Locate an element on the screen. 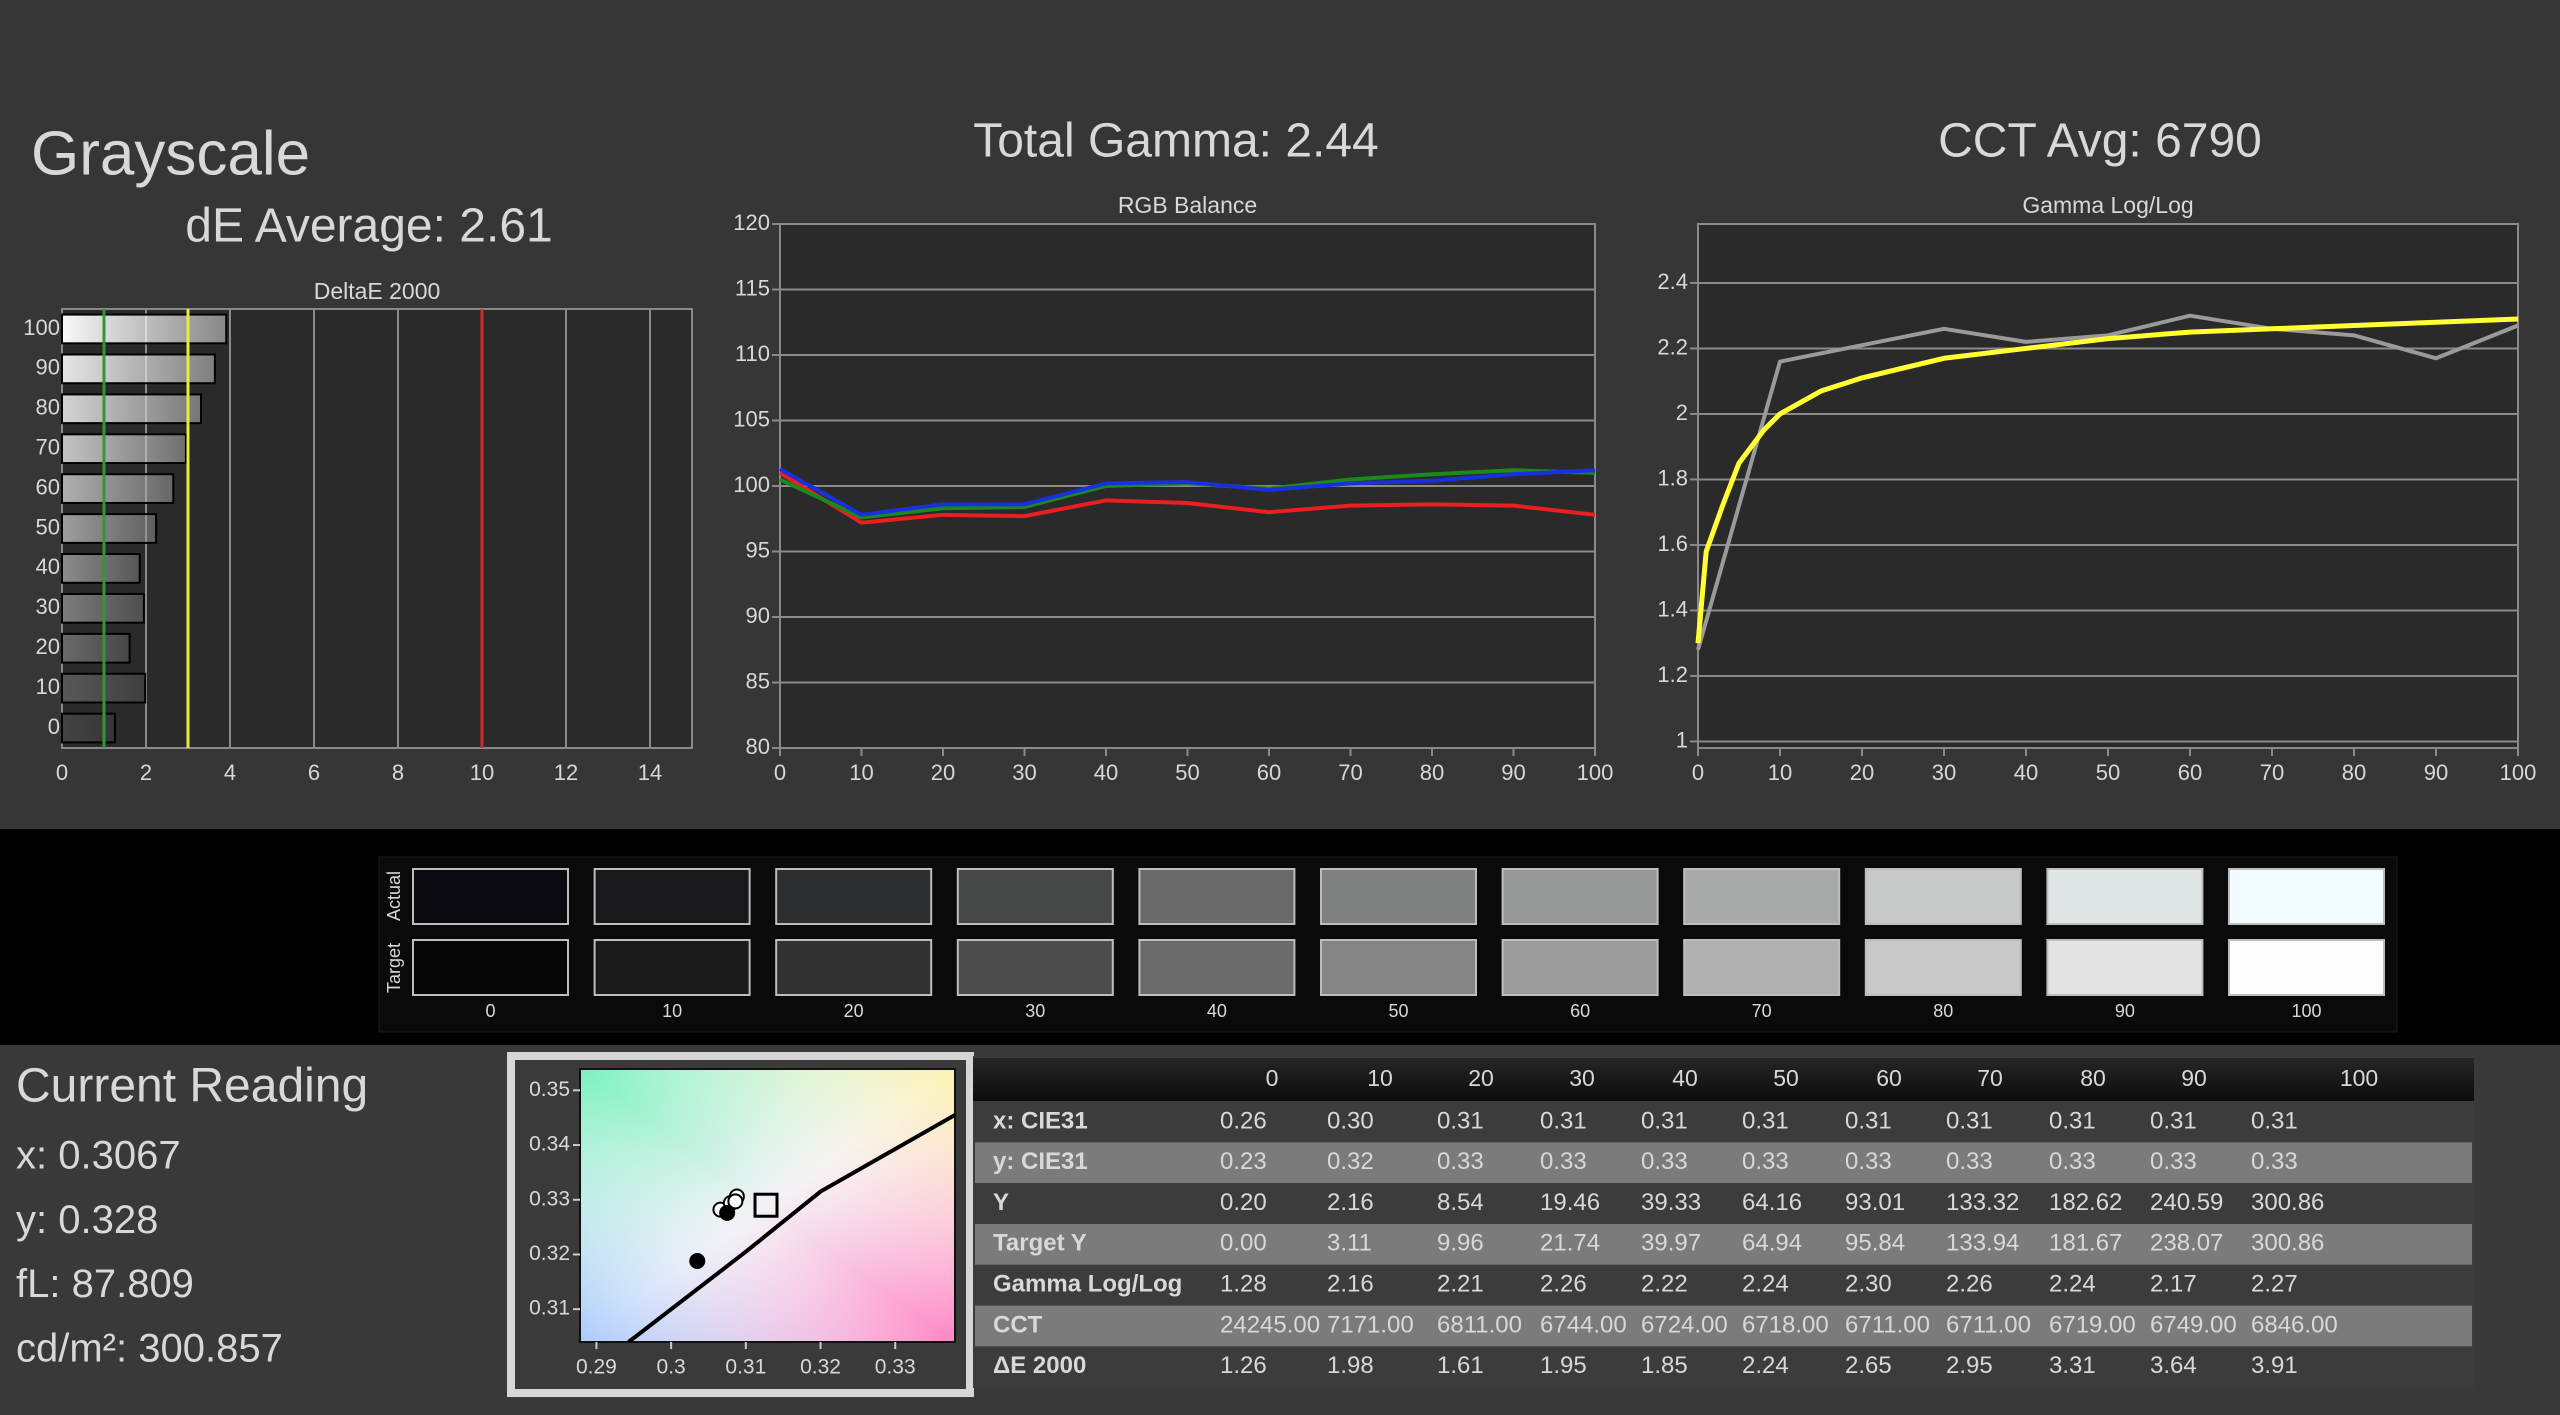 The image size is (2560, 1415). table-cell: 21.74 is located at coordinates (1570, 1243).